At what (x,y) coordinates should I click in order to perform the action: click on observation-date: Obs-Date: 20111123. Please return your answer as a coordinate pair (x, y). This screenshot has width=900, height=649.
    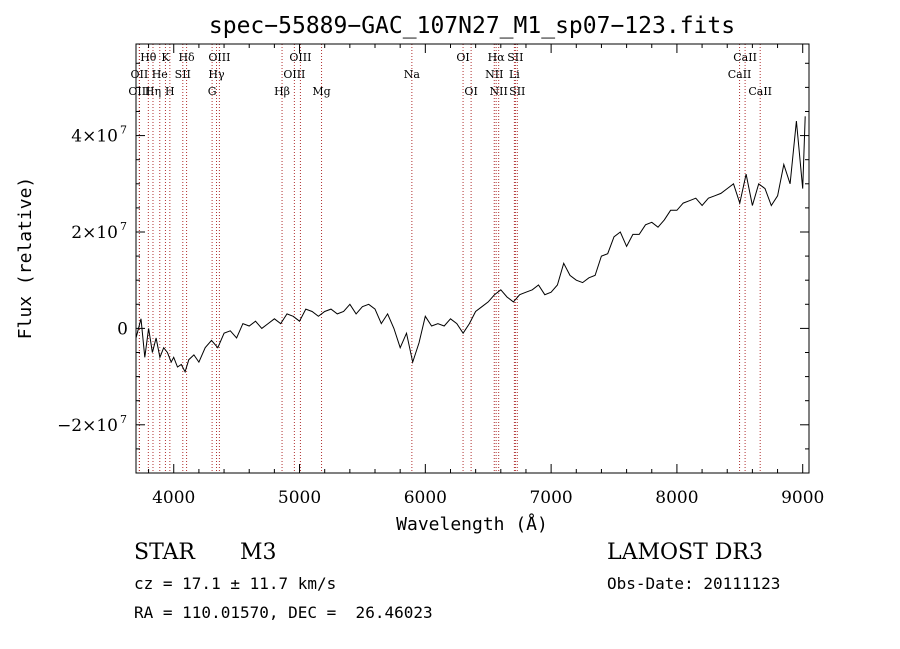
    Looking at the image, I should click on (694, 583).